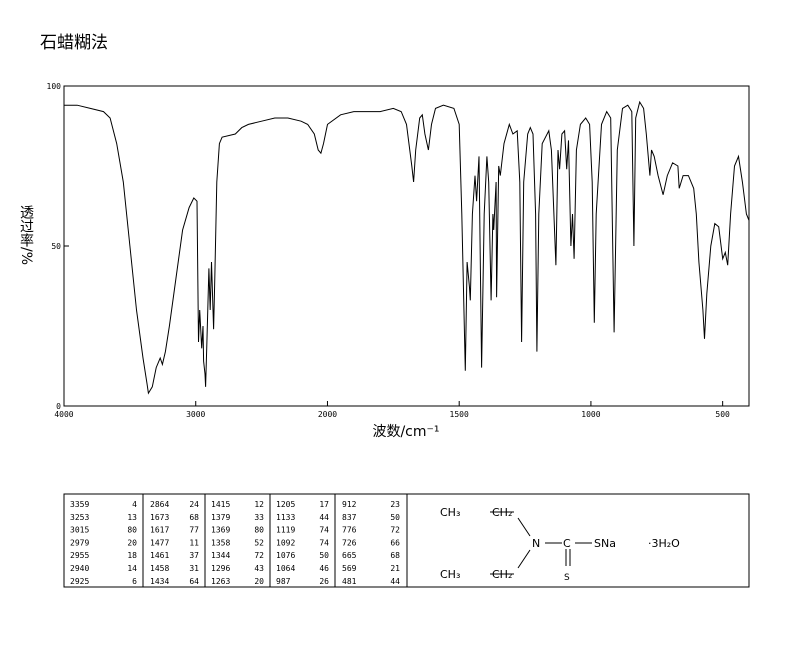 The image size is (794, 656). I want to click on peak-intensity: 31, so click(194, 568).